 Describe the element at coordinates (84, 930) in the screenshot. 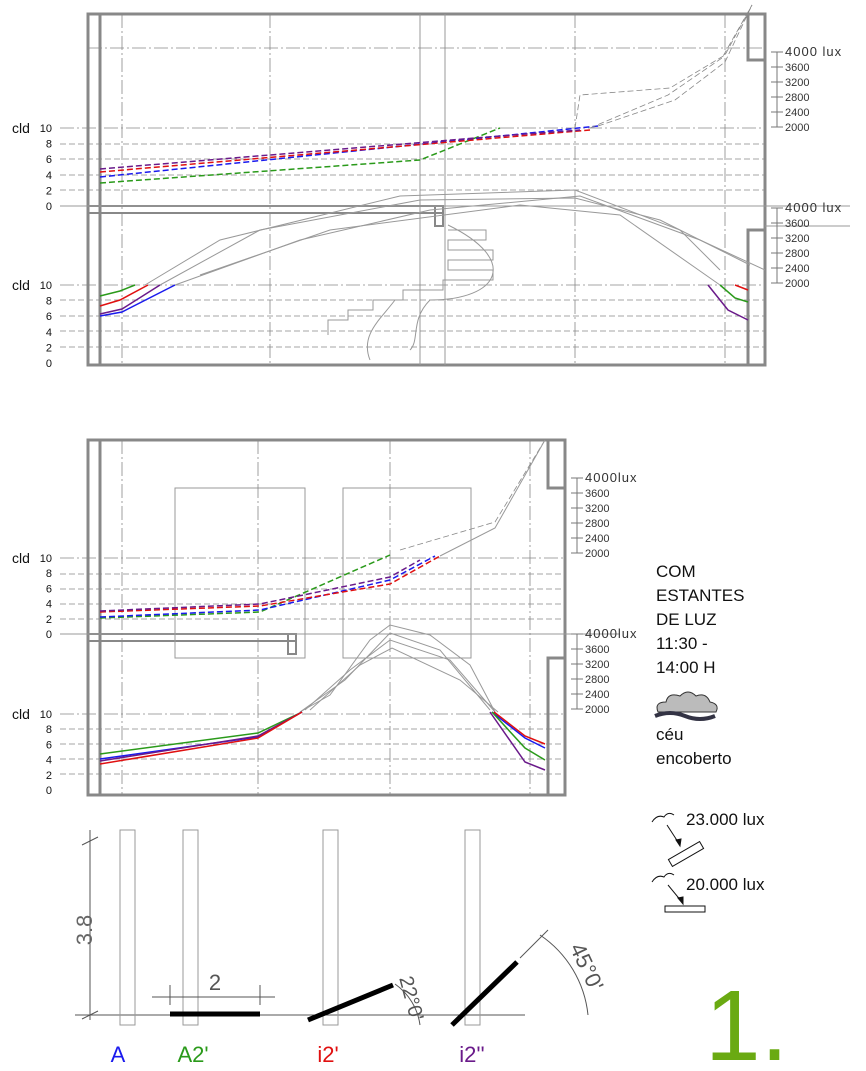

I see `height-dimension: 3.8` at that location.